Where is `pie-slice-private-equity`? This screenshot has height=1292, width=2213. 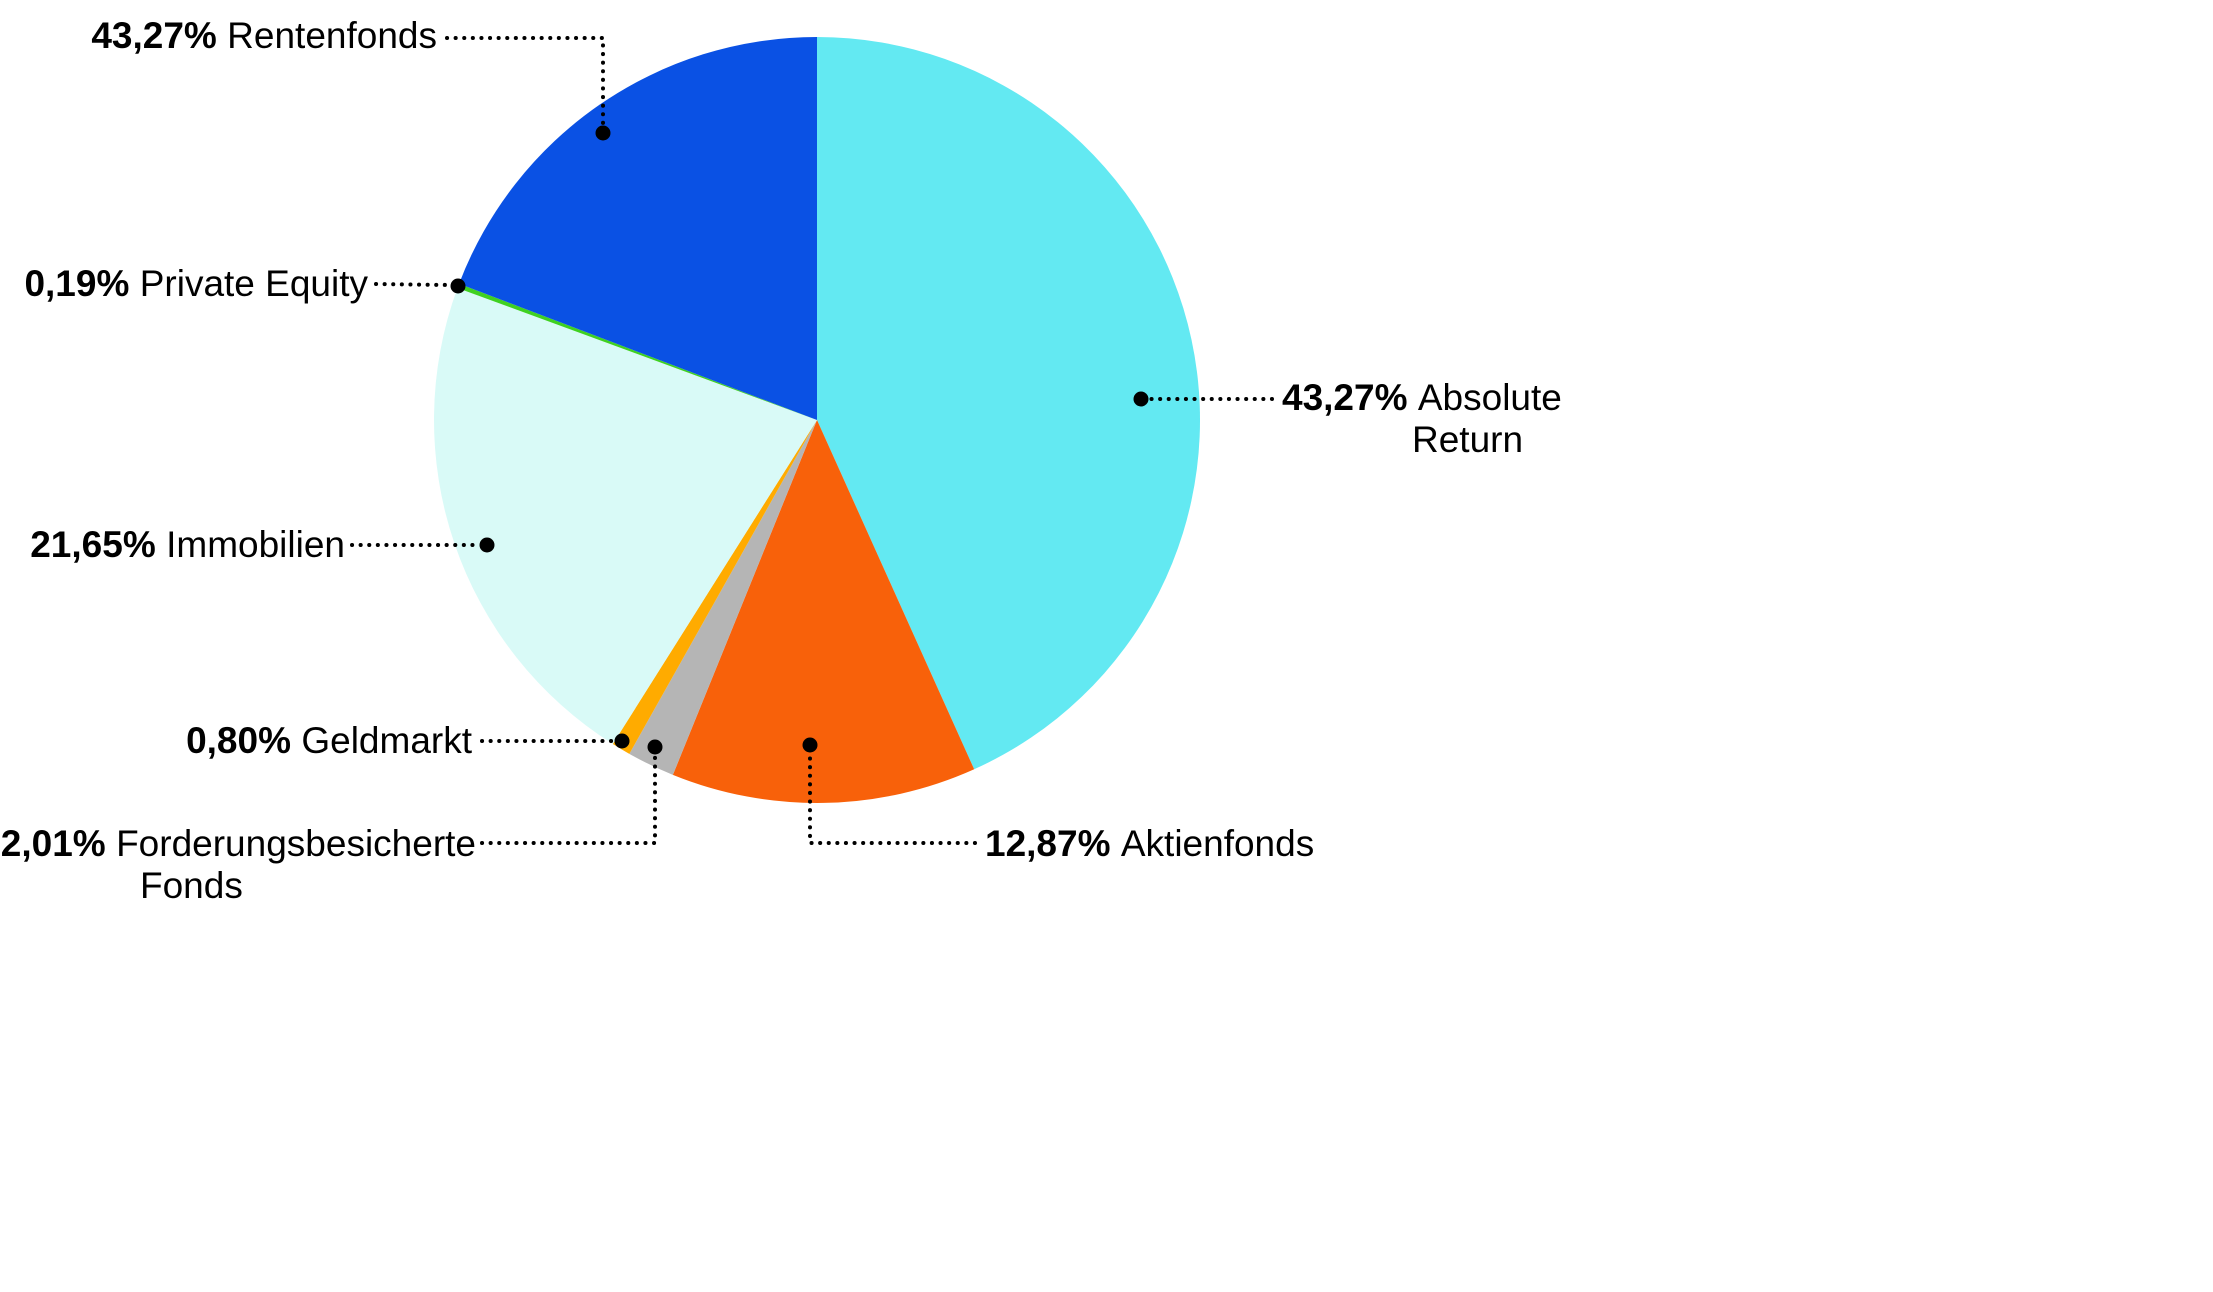 pie-slice-private-equity is located at coordinates (637, 351).